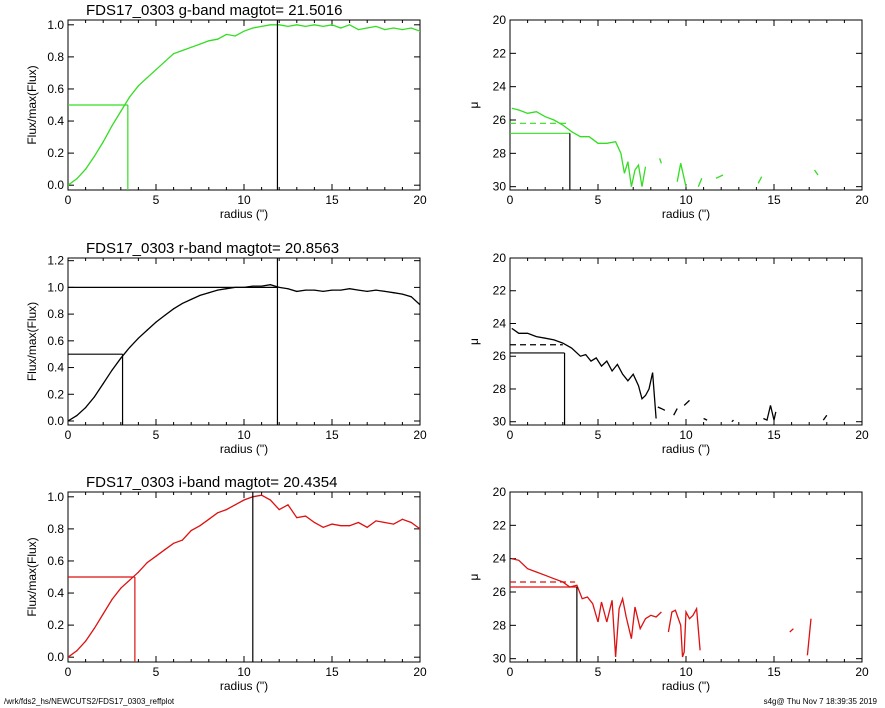 This screenshot has width=885, height=708. I want to click on y-tick-label: 26, so click(500, 356).